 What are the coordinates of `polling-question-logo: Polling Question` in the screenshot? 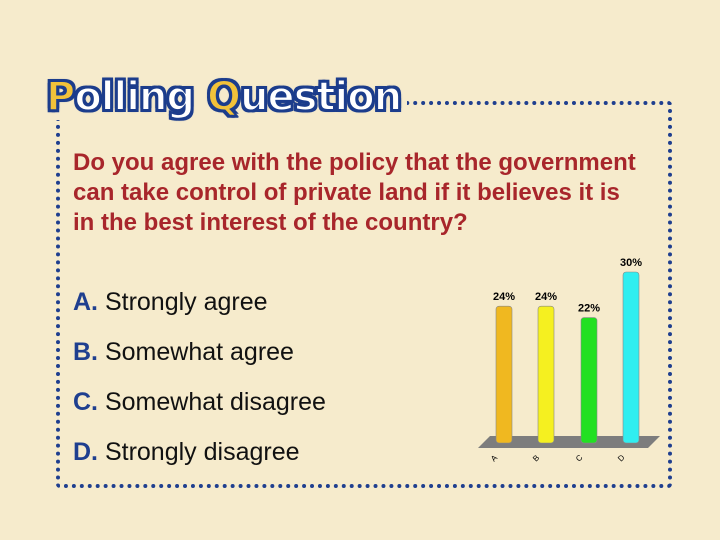 It's located at (224, 97).